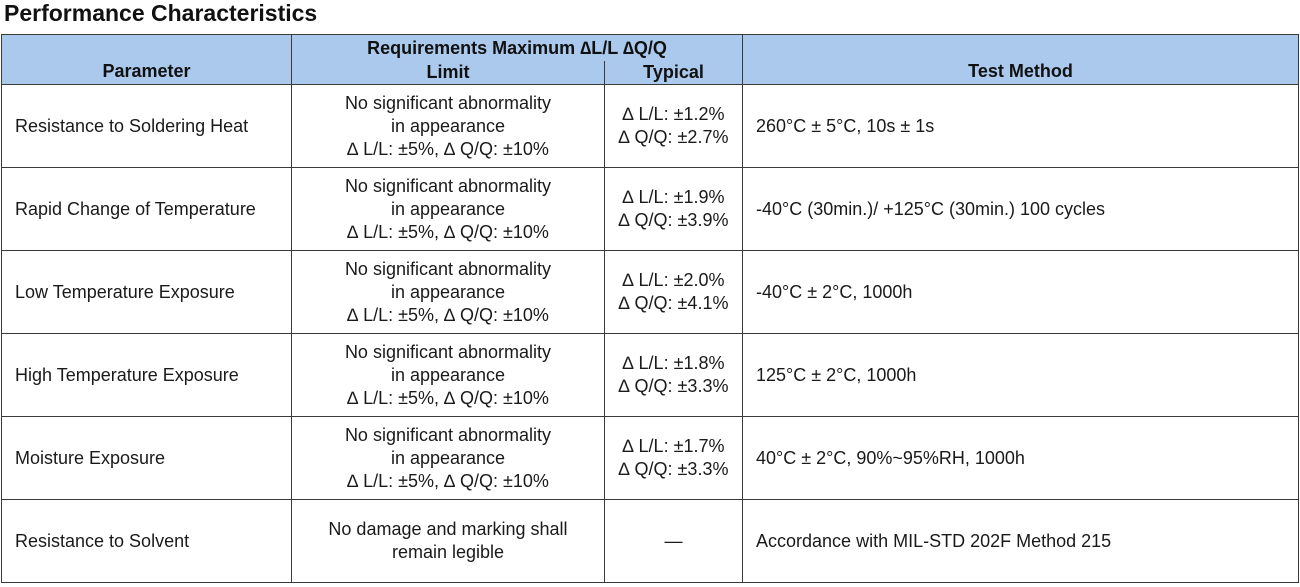 The image size is (1300, 587). Describe the element at coordinates (1021, 292) in the screenshot. I see `cell-test-method: -40°C ± 2°C, 1000h` at that location.